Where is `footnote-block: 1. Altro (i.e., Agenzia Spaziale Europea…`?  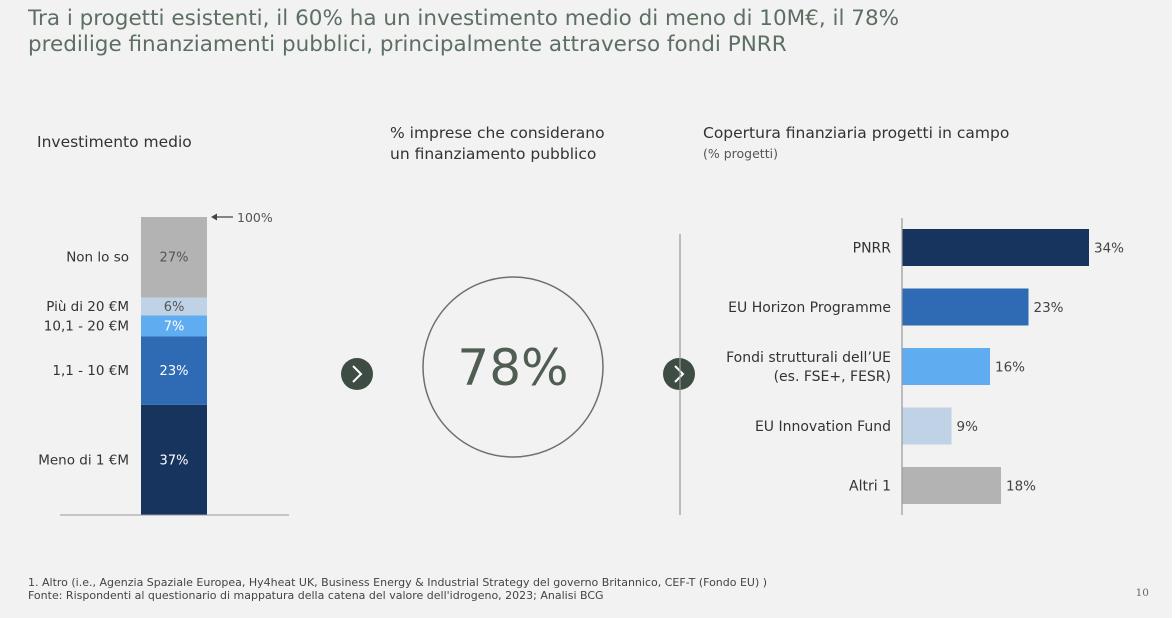 footnote-block: 1. Altro (i.e., Agenzia Spaziale Europea… is located at coordinates (397, 589).